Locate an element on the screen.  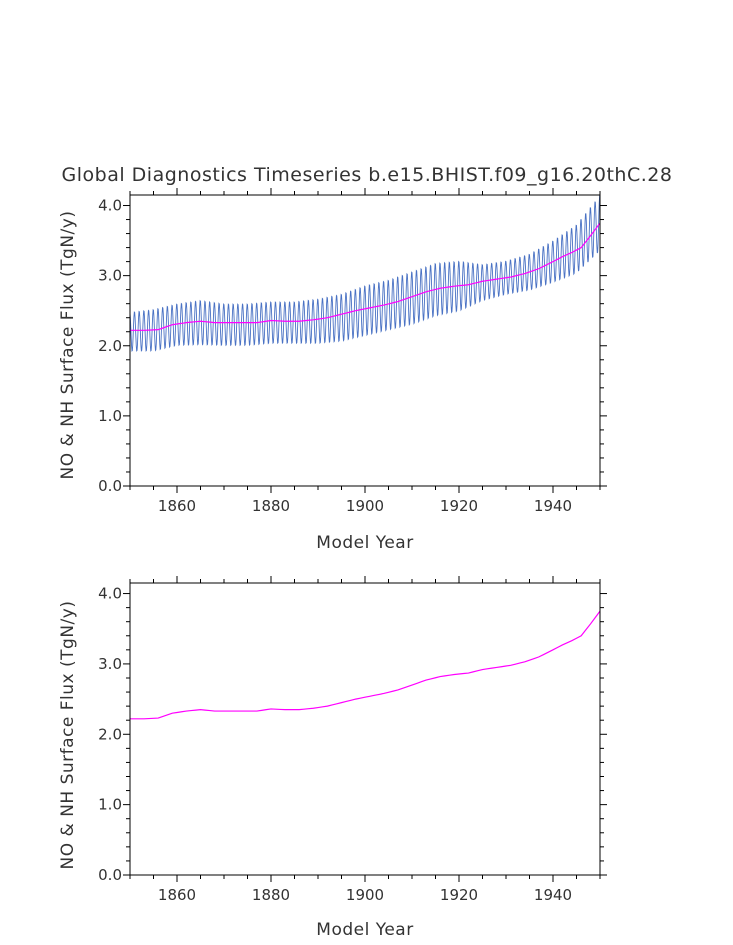
bottom-x-axis-label: Model Year is located at coordinates (364, 930).